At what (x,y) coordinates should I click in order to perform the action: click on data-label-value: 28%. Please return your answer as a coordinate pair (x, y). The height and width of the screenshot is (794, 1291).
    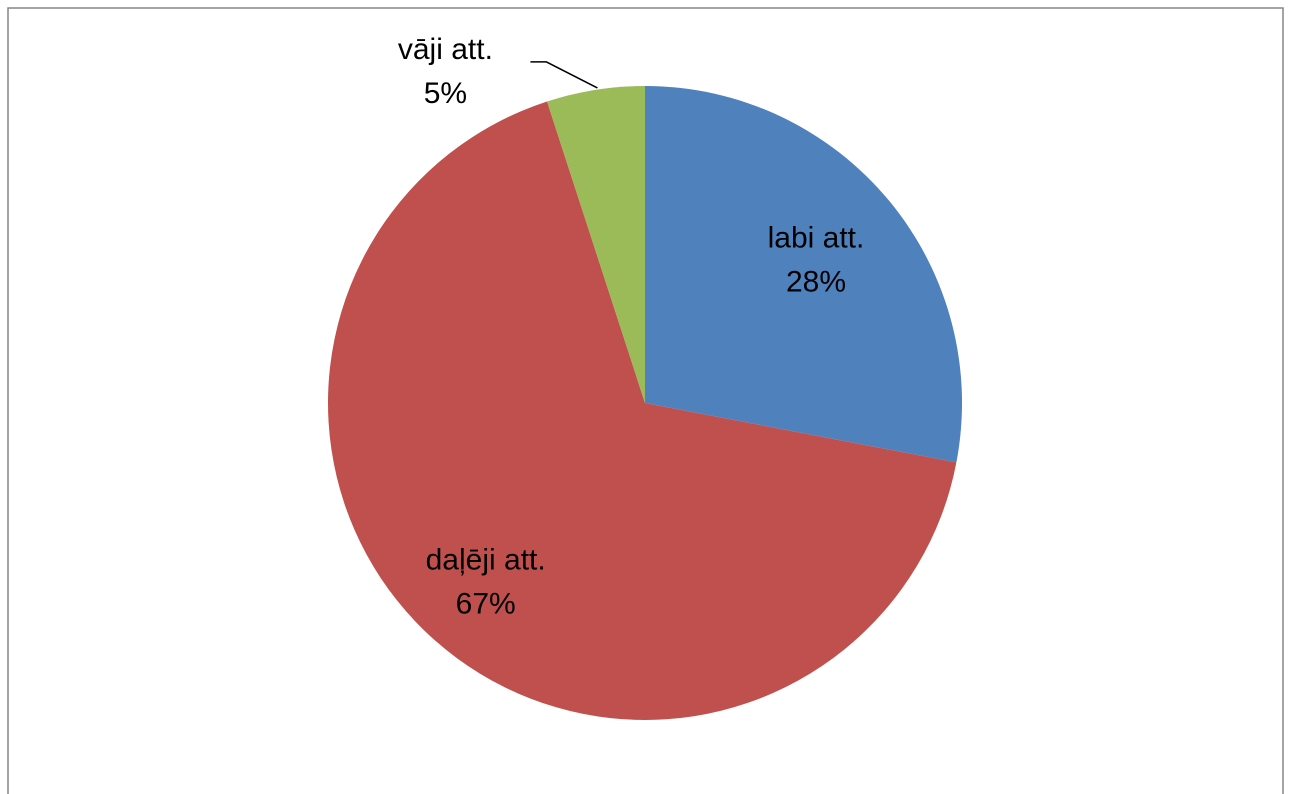
    Looking at the image, I should click on (816, 281).